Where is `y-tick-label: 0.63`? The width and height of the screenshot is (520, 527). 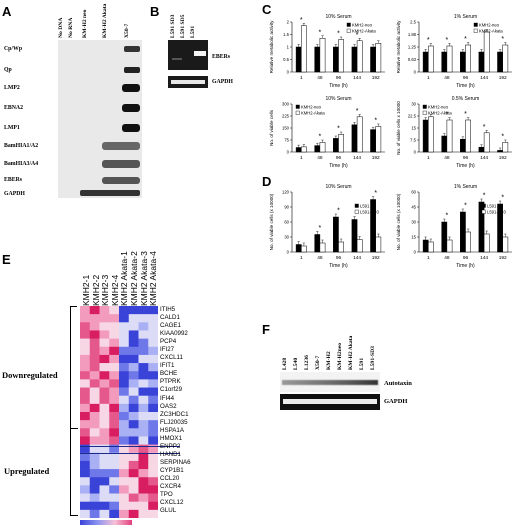 y-tick-label: 0.63 is located at coordinates (412, 59).